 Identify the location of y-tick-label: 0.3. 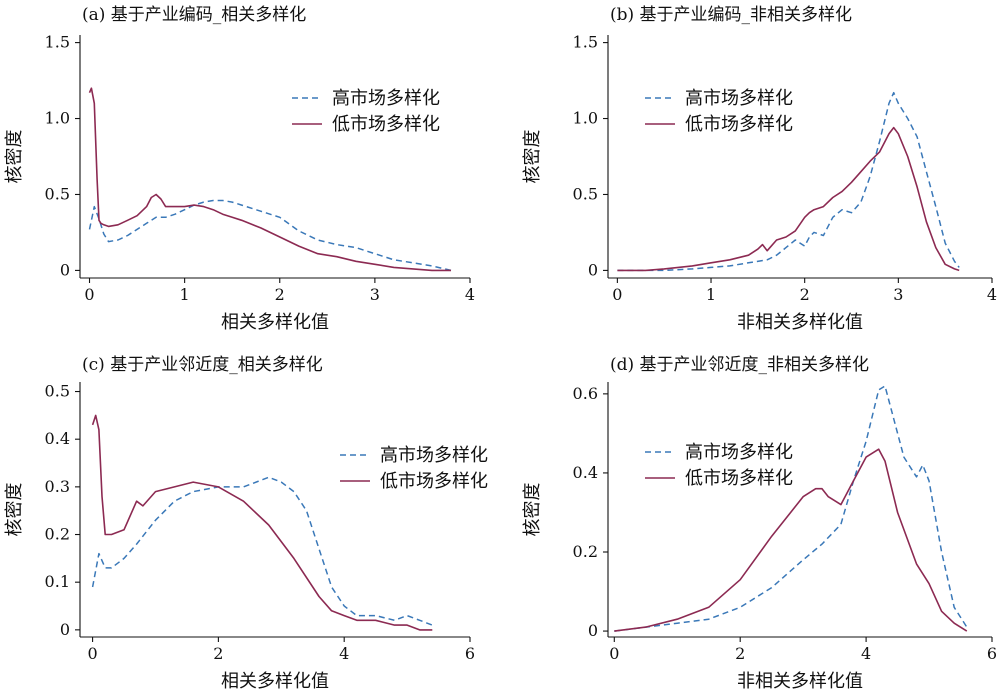
(57, 486).